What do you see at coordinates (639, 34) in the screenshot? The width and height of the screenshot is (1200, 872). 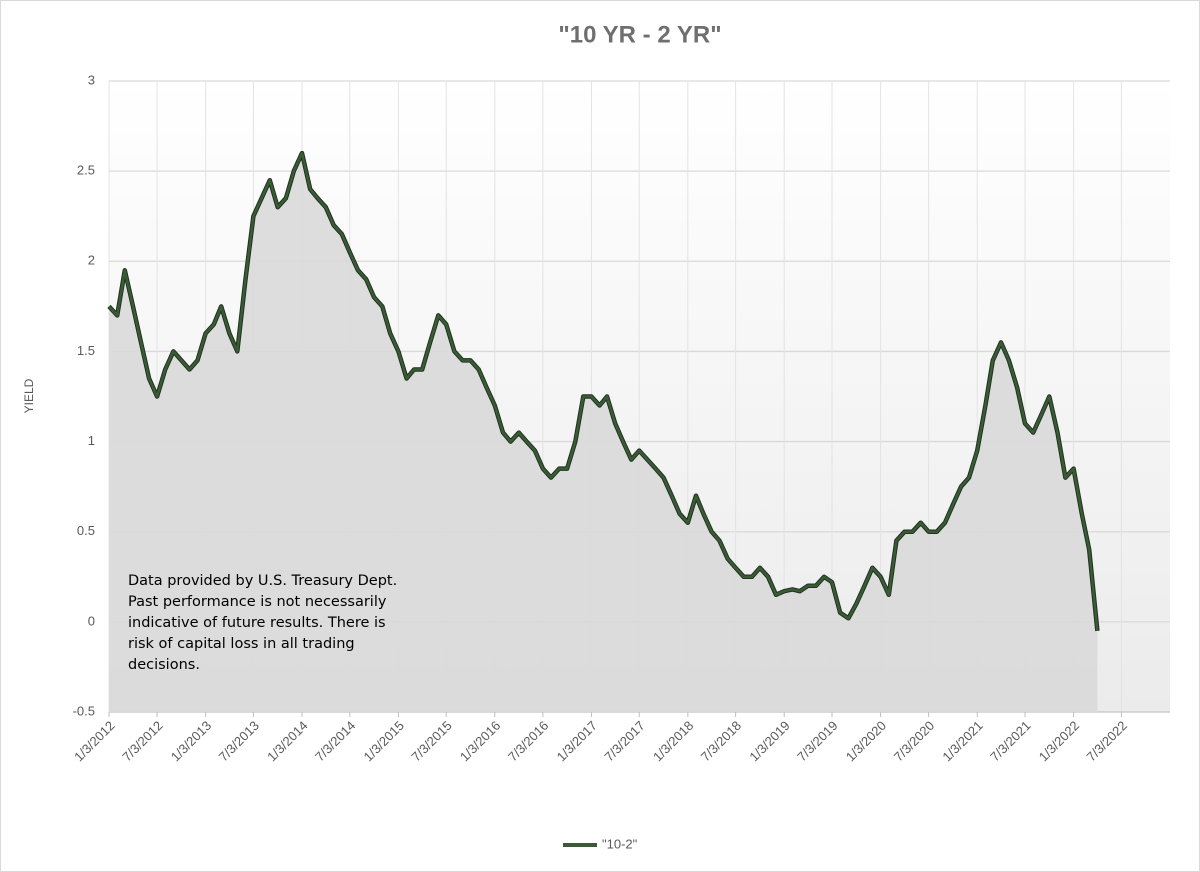 I see `chart-title: "10 YR - 2 YR"` at bounding box center [639, 34].